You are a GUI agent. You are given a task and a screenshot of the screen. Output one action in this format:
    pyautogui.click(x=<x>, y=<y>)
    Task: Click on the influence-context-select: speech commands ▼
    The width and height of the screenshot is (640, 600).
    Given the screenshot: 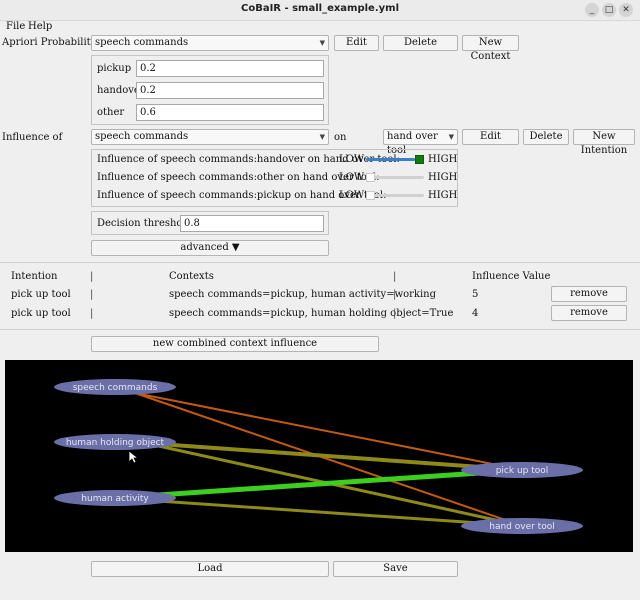 What is the action you would take?
    pyautogui.click(x=210, y=137)
    